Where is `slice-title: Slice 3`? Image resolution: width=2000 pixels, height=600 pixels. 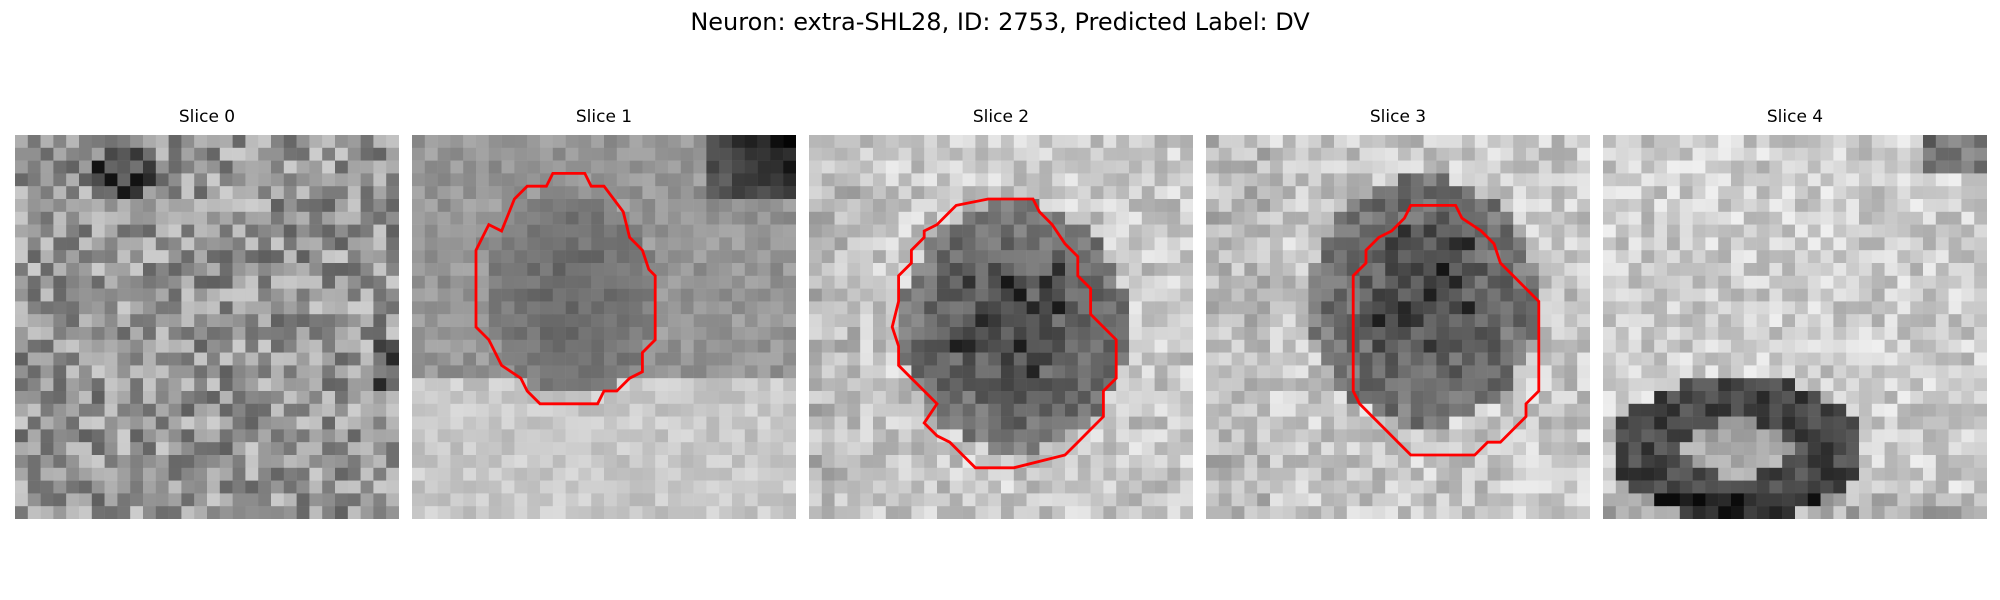 slice-title: Slice 3 is located at coordinates (1398, 117).